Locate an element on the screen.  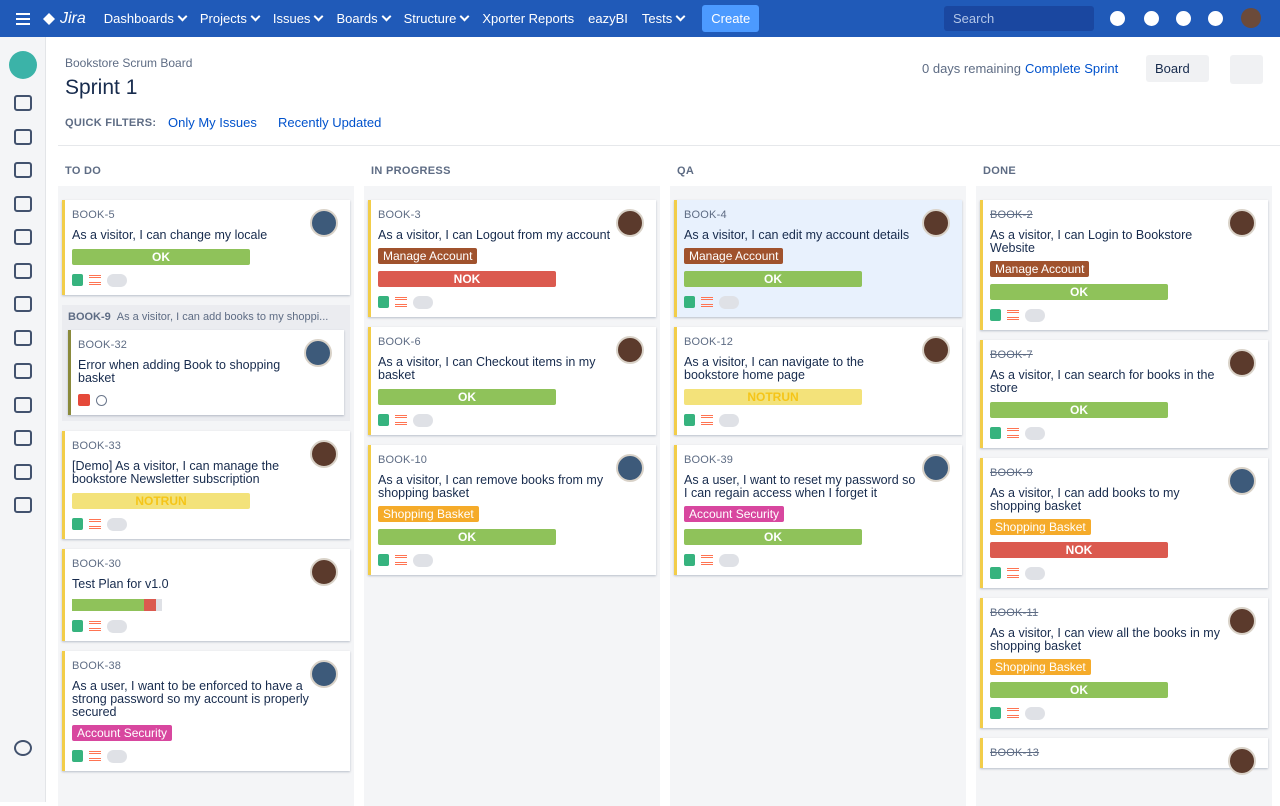
complete-sprint: Complete Sprint is located at coordinates (1072, 68).